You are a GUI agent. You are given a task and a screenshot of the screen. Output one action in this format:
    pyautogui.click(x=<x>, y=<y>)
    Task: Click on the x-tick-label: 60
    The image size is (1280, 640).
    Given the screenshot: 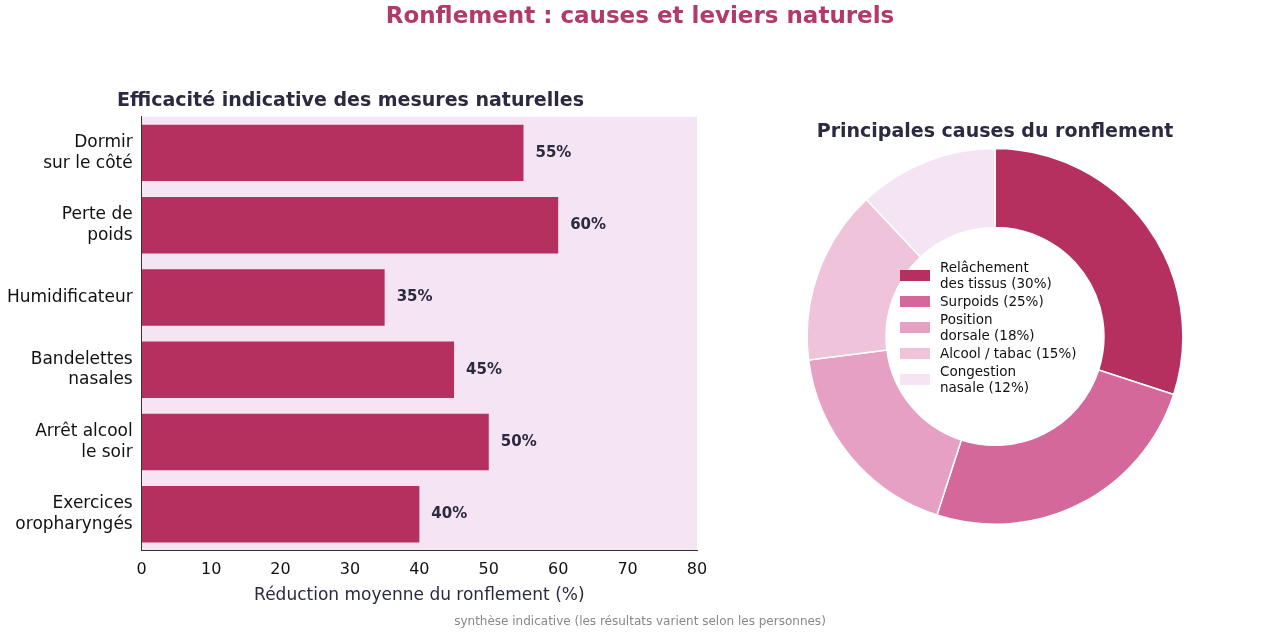 What is the action you would take?
    pyautogui.click(x=558, y=569)
    